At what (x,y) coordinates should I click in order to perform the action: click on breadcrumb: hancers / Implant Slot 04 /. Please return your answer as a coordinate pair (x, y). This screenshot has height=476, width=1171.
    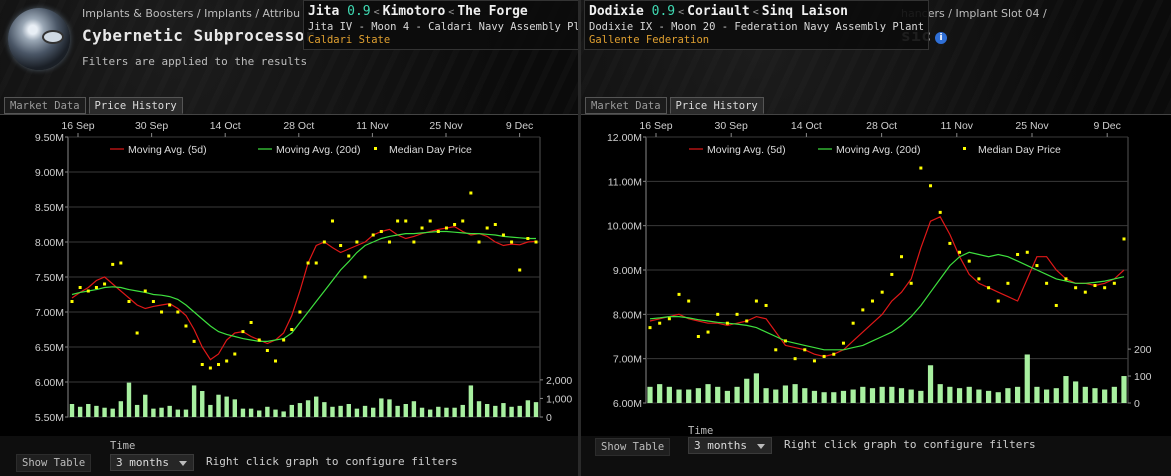
    Looking at the image, I should click on (974, 13).